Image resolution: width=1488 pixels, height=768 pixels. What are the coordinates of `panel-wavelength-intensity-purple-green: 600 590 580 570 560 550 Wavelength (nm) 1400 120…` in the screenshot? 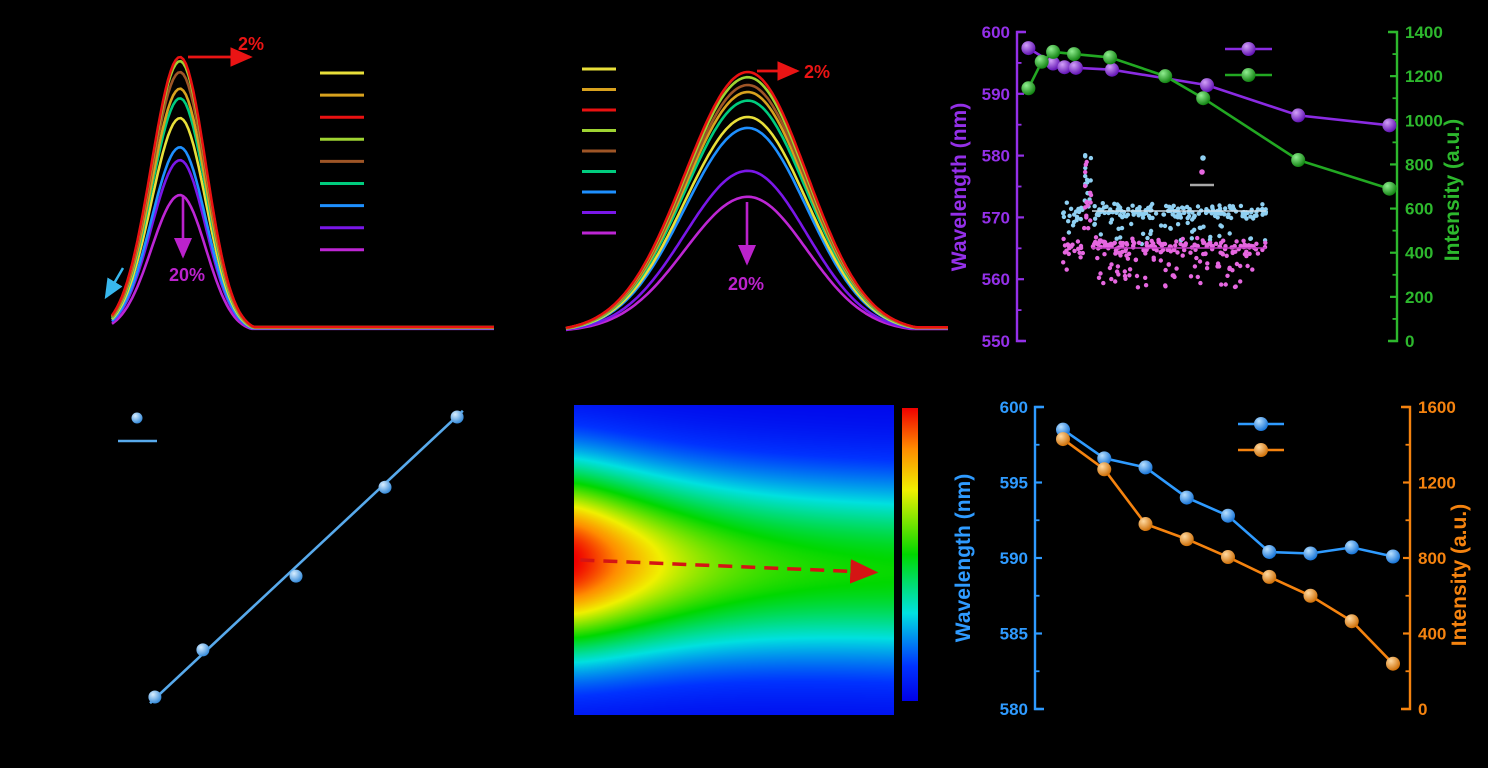 It's located at (1206, 187).